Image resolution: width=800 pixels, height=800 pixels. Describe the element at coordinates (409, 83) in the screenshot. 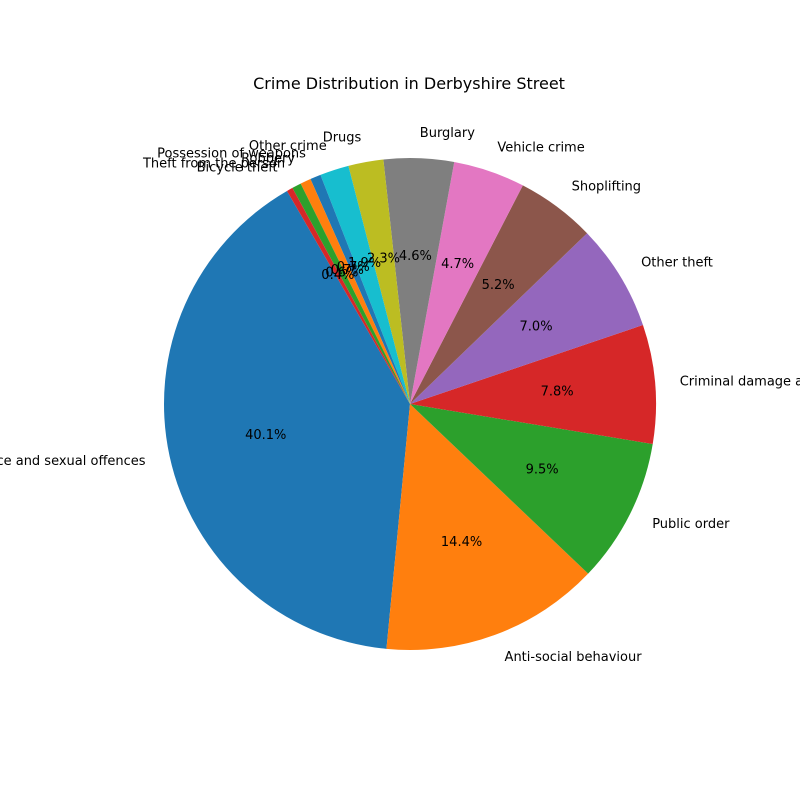

I see `chart-title: Crime Distribution in Derbyshire Street` at that location.